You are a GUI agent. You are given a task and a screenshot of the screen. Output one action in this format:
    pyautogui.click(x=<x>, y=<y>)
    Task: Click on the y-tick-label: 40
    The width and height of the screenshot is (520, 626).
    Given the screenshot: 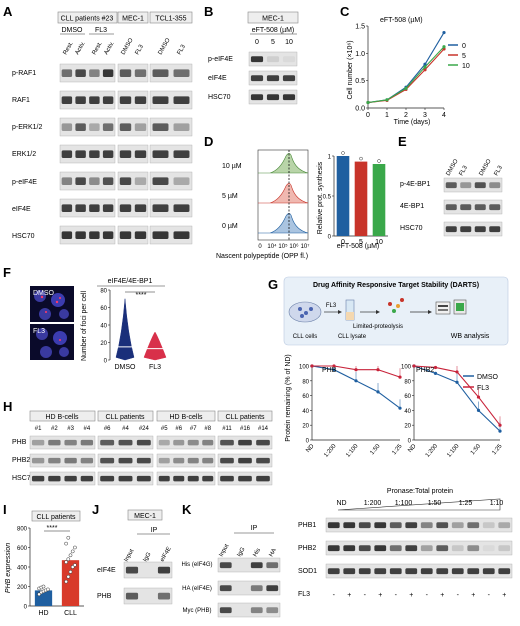 What is the action you would take?
    pyautogui.click(x=103, y=327)
    